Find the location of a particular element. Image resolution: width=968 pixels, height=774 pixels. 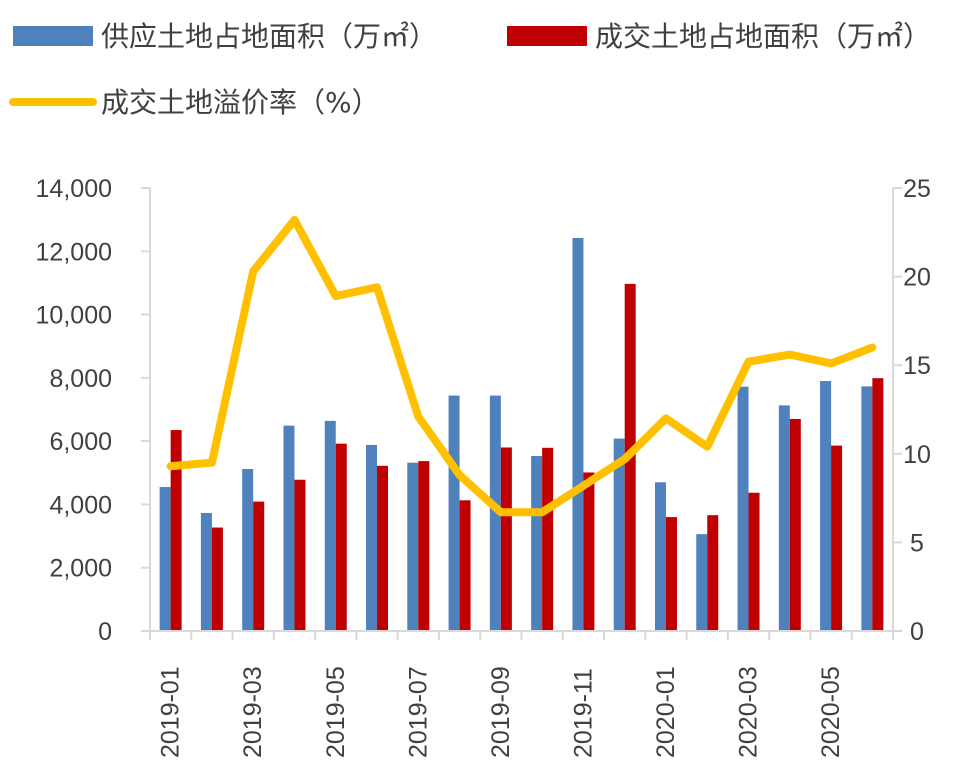

x-tick-label: 2019-07 is located at coordinates (418, 712).